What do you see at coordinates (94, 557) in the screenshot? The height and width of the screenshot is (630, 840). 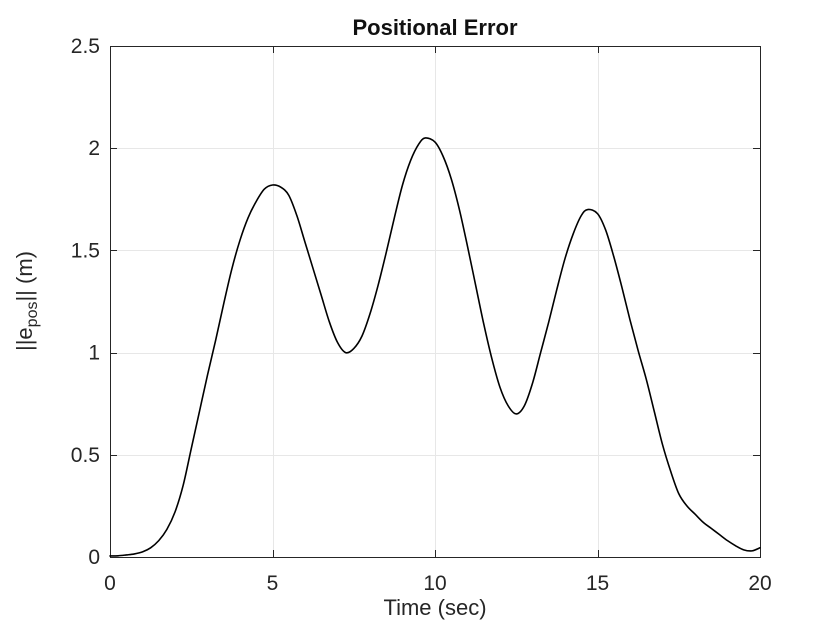 I see `y-tick-label: 0` at bounding box center [94, 557].